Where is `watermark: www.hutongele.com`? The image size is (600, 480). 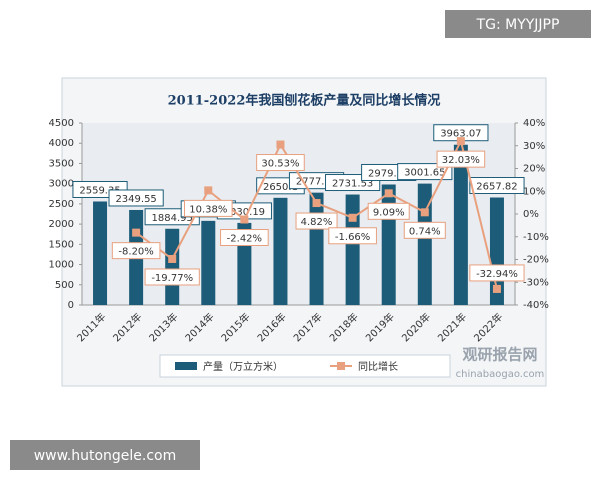
watermark: www.hutongele.com is located at coordinates (105, 456).